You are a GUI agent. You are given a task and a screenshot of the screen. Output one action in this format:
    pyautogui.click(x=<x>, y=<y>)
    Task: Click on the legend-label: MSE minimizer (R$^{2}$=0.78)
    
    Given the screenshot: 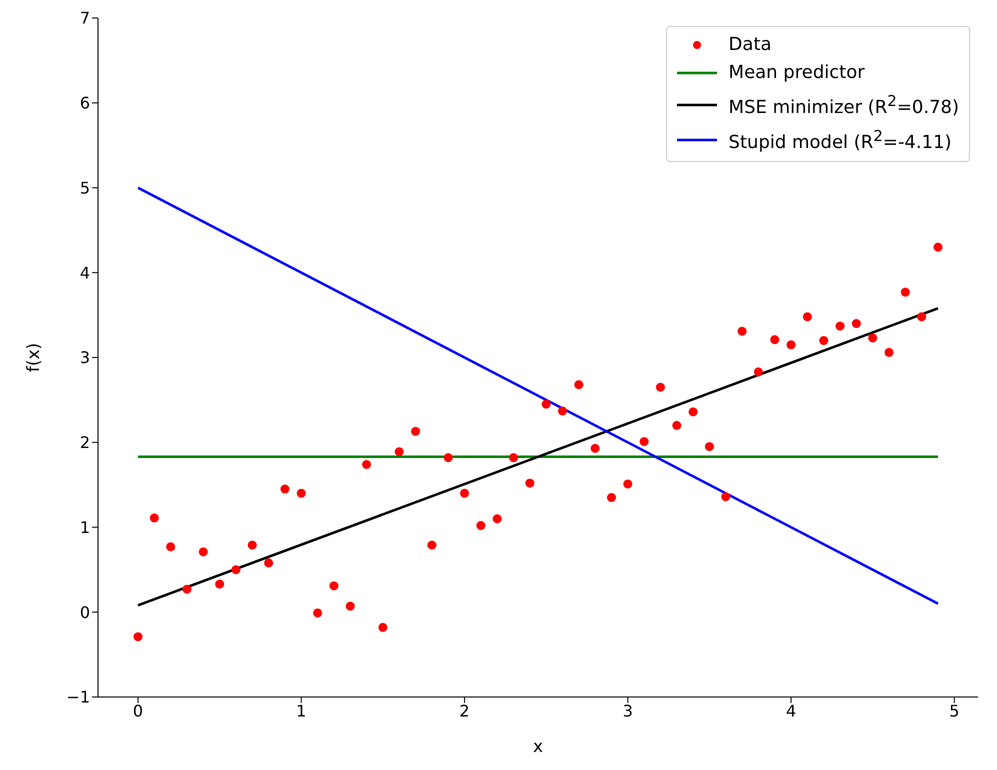 What is the action you would take?
    pyautogui.click(x=843, y=105)
    